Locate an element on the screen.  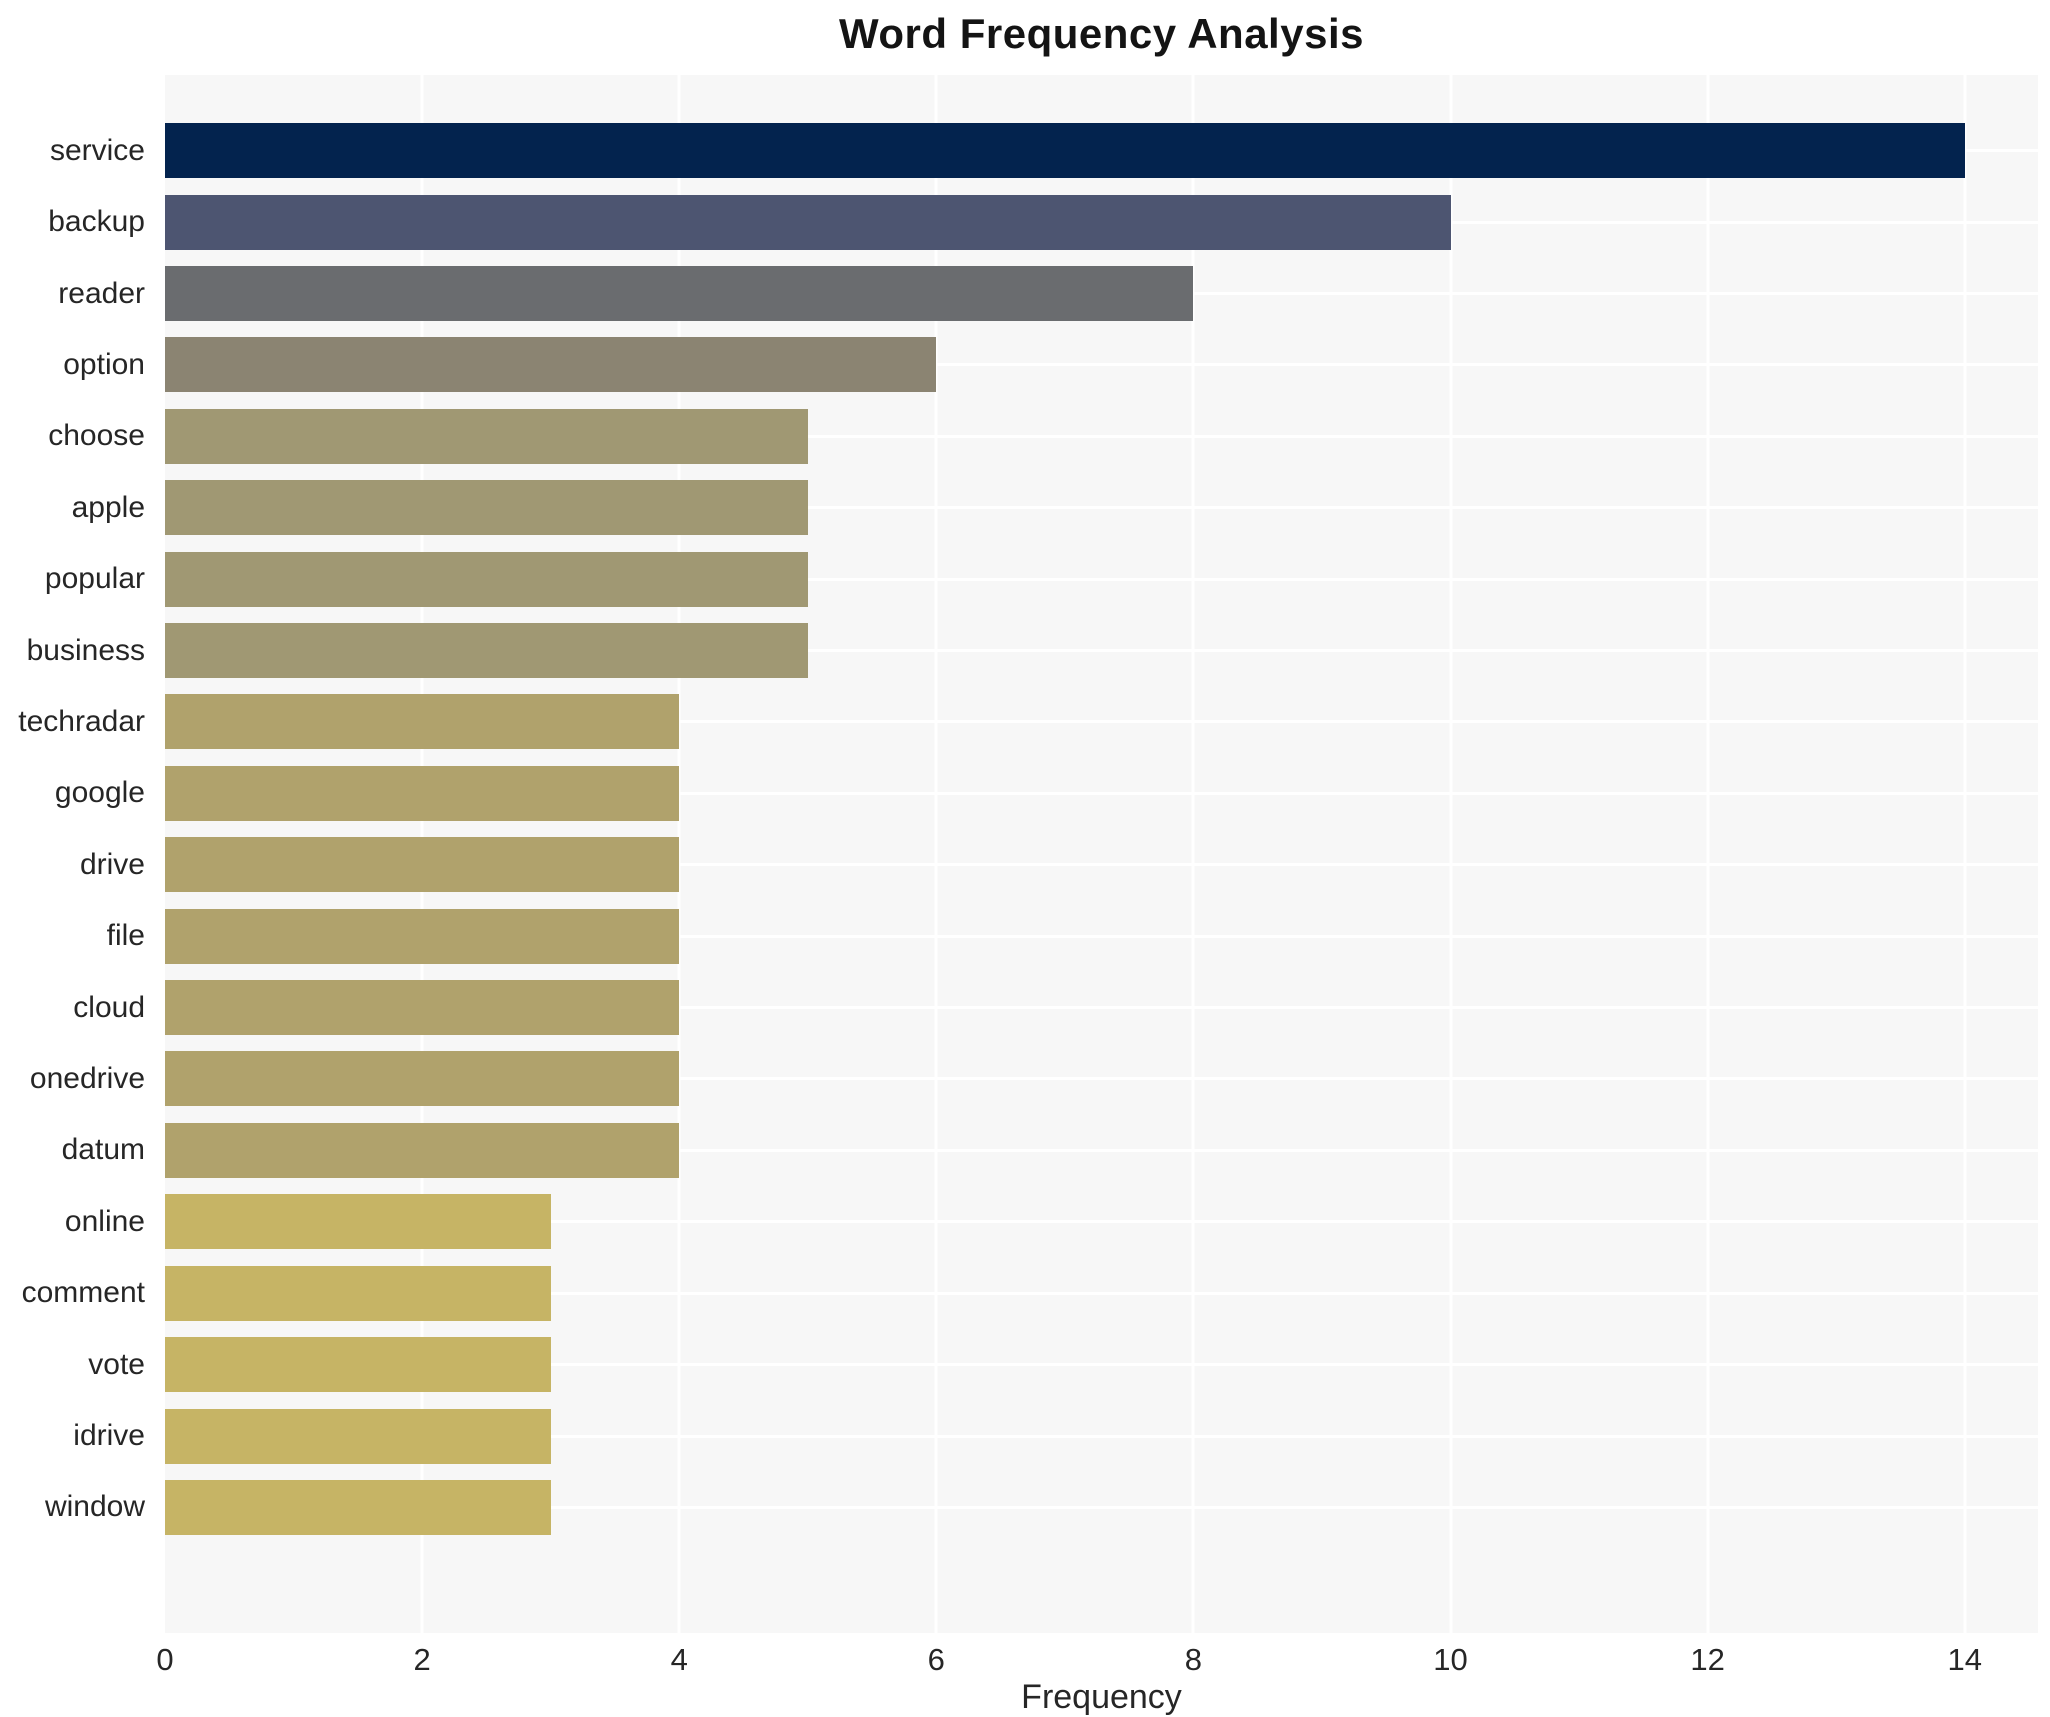
category-label: cloud is located at coordinates (109, 1007).